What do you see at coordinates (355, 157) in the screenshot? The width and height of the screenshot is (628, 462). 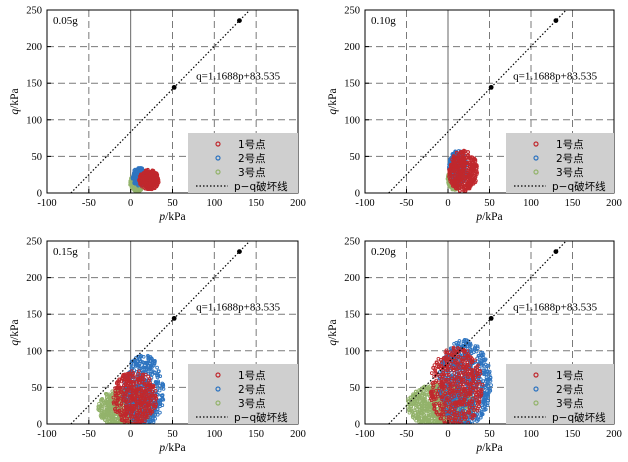 I see `y-tick-label: 50` at bounding box center [355, 157].